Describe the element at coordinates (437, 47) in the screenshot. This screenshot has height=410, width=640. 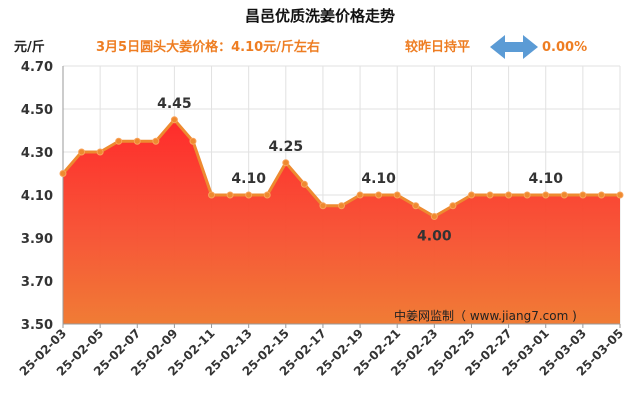
I see `compare-label: 较昨日持平` at that location.